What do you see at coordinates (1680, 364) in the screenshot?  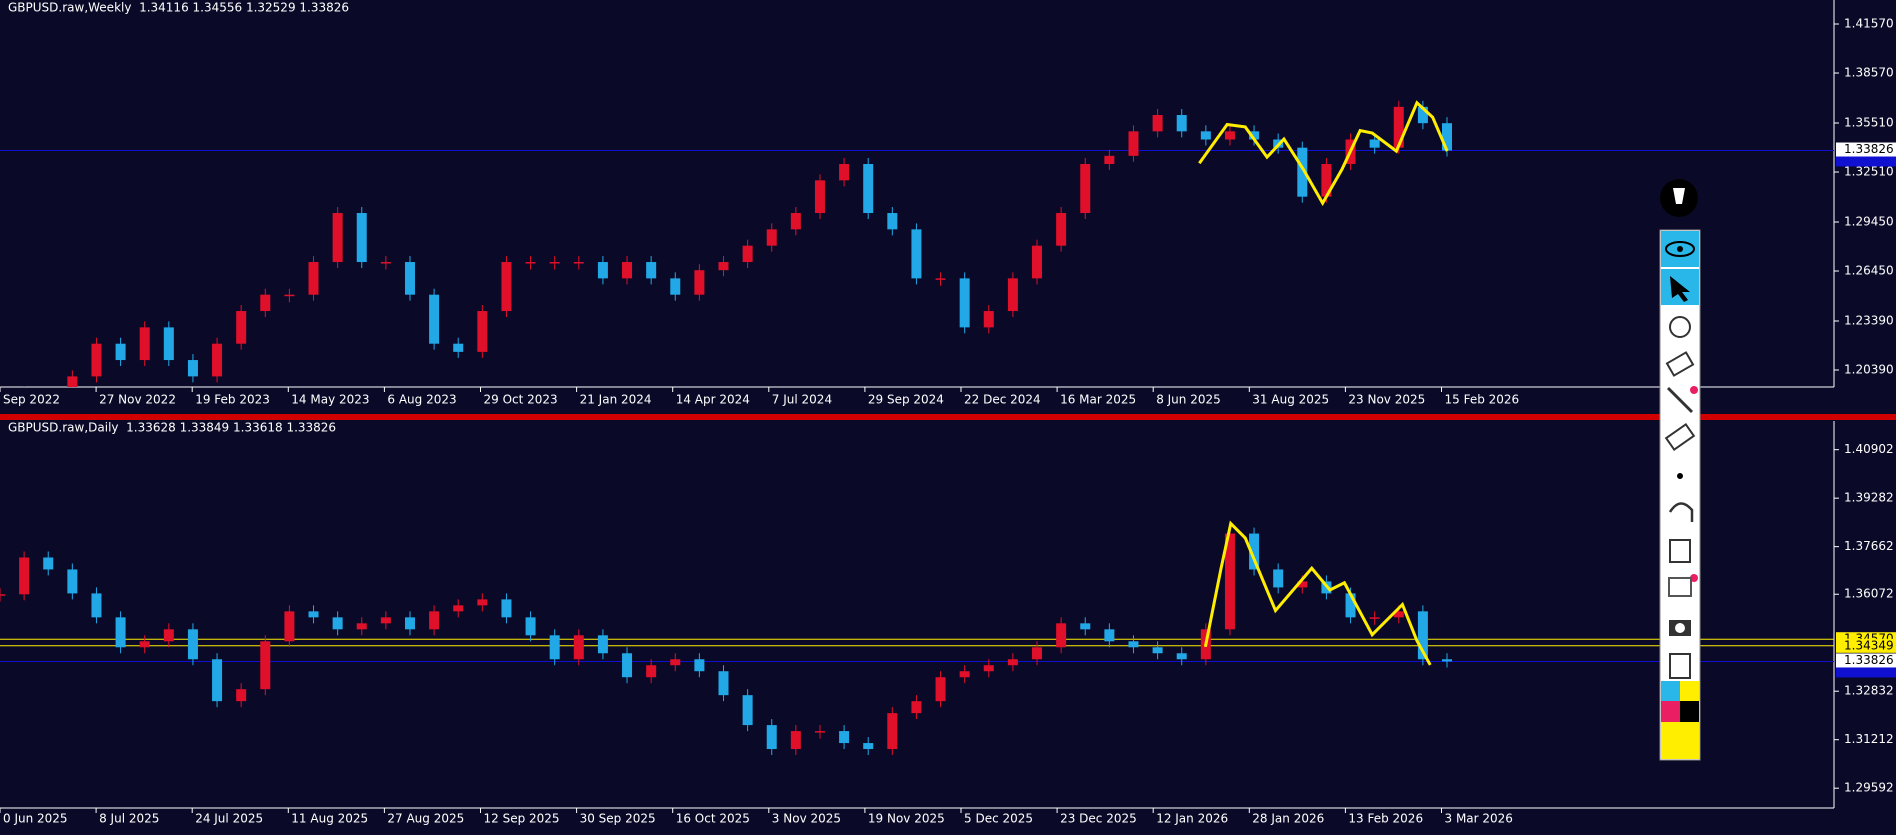 I see `fill-button` at bounding box center [1680, 364].